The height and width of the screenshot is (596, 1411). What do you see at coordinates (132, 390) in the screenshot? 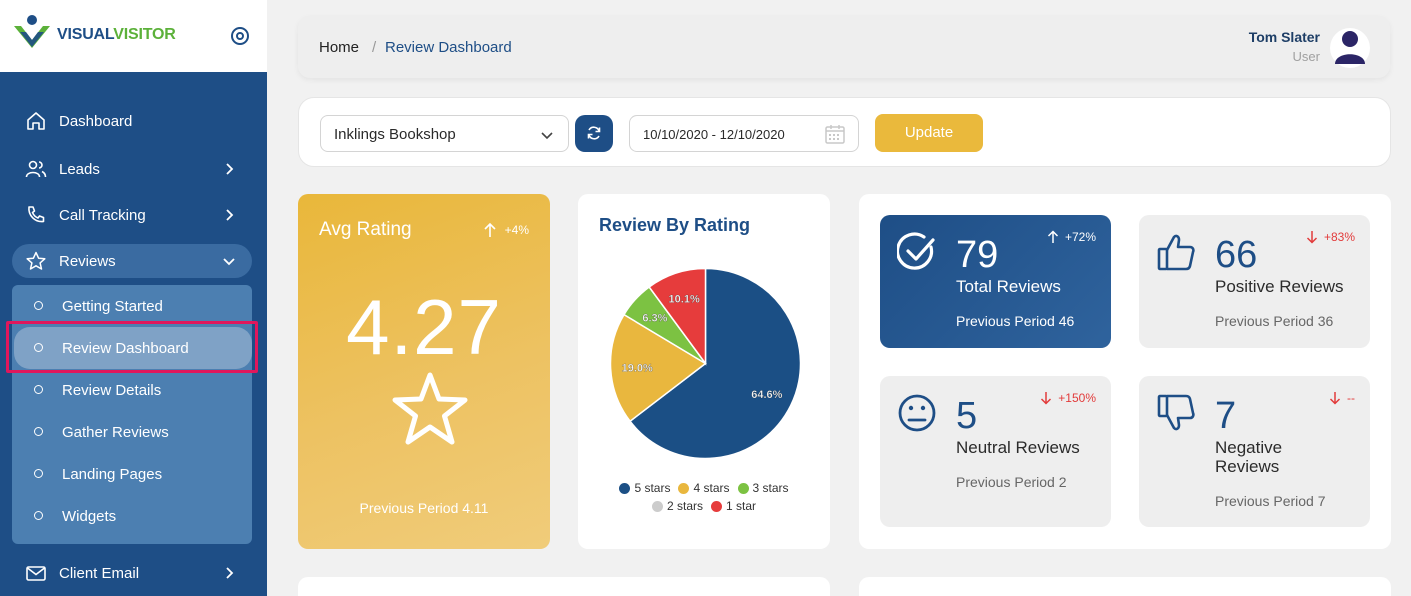
I see `submenu-item-review-details: Review Details` at bounding box center [132, 390].